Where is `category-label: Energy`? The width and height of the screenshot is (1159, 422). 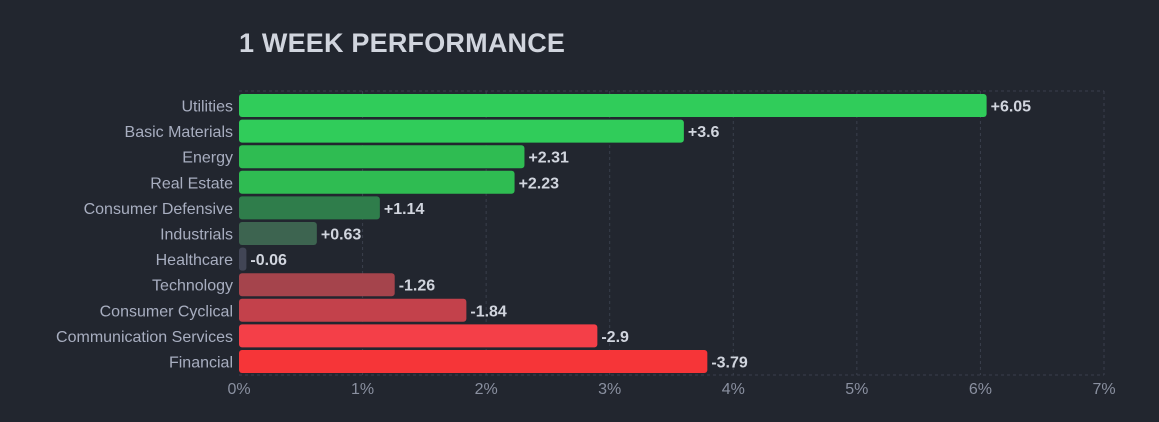
category-label: Energy is located at coordinates (207, 158).